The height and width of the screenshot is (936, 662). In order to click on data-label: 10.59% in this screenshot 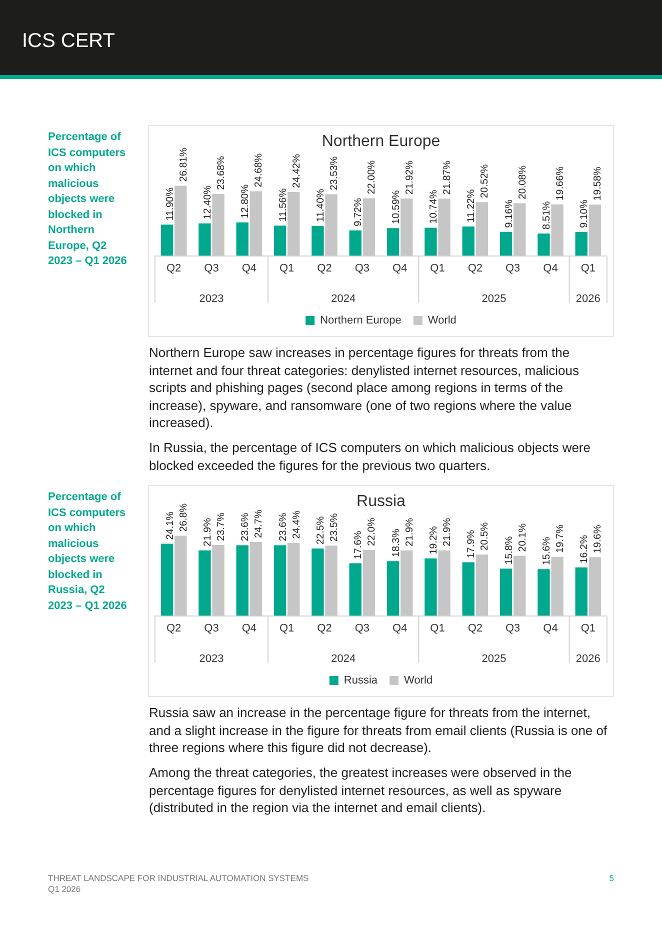, I will do `click(396, 207)`.